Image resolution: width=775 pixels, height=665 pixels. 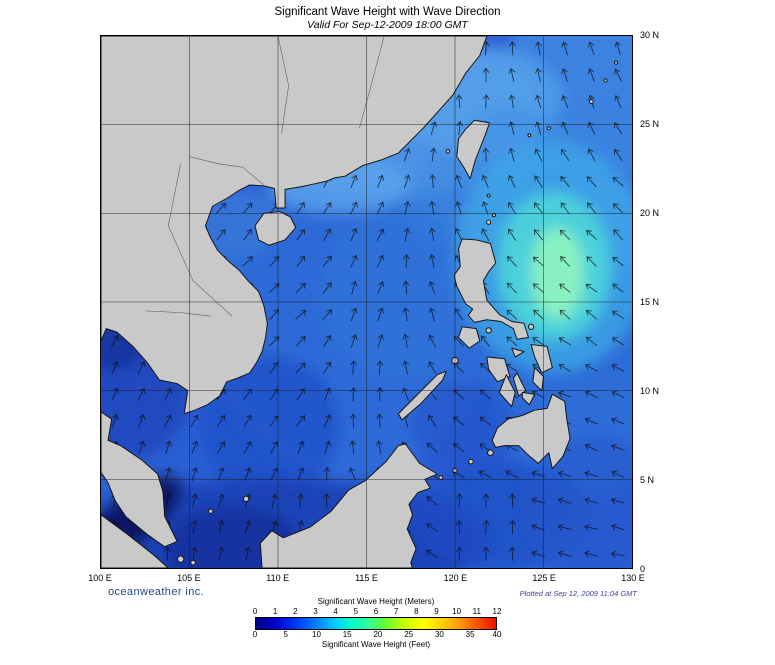 What do you see at coordinates (376, 644) in the screenshot?
I see `legend-feet-label: Significant Wave Height (Feet)` at bounding box center [376, 644].